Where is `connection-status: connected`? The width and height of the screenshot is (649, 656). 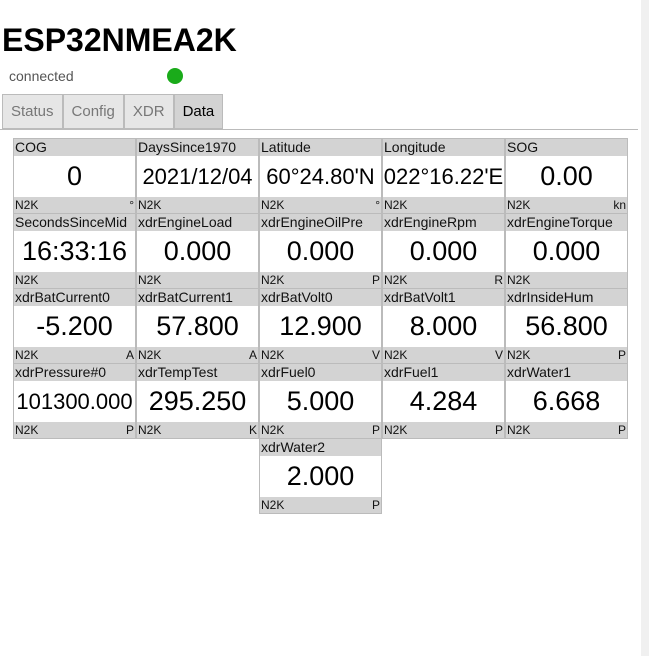 connection-status: connected is located at coordinates (41, 76).